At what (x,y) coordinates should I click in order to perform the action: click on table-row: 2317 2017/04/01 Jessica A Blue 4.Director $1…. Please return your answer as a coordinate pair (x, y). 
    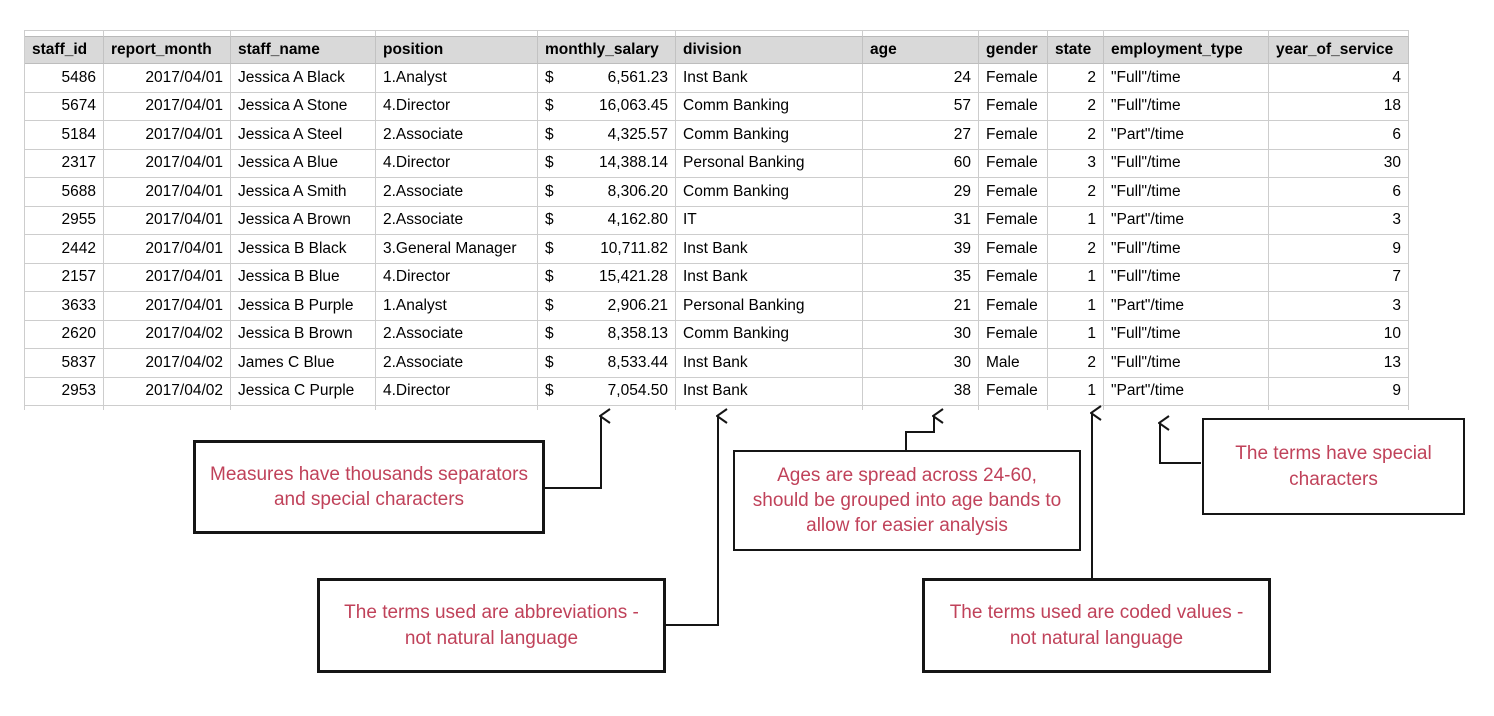
    Looking at the image, I should click on (717, 163).